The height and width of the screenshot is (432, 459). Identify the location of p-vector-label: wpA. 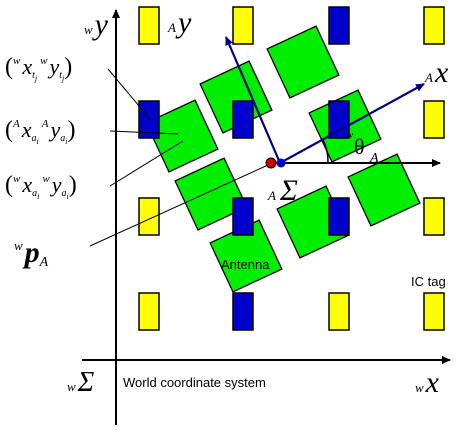
(31, 253).